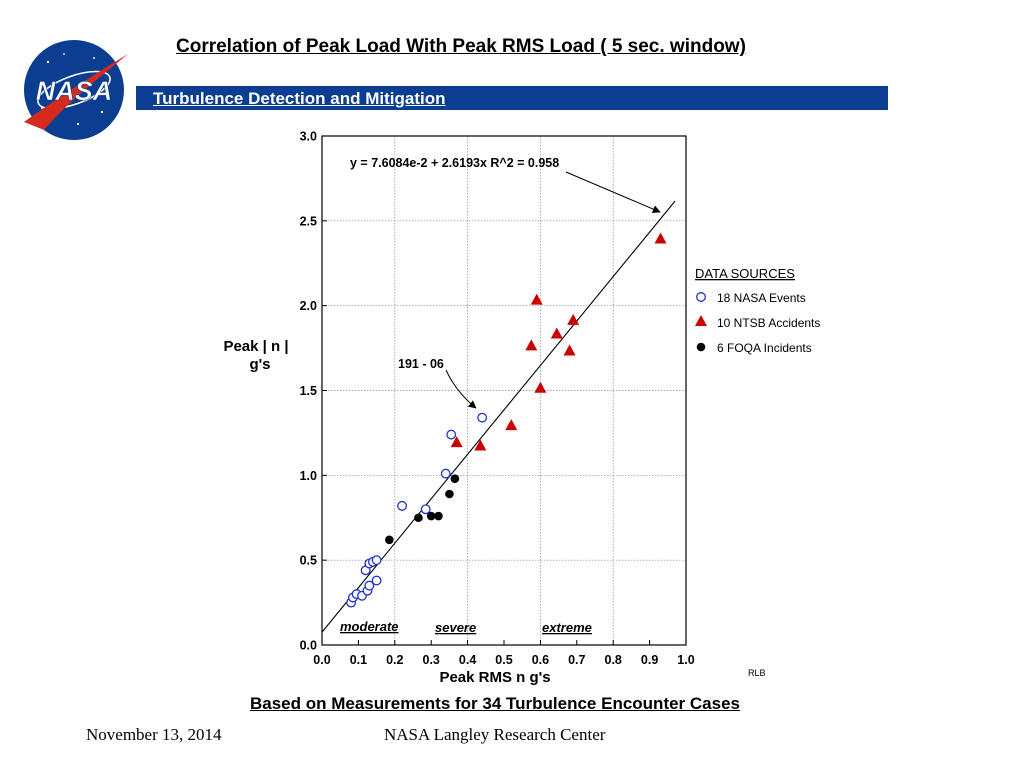  Describe the element at coordinates (308, 476) in the screenshot. I see `y-tick-label: 1.0` at that location.